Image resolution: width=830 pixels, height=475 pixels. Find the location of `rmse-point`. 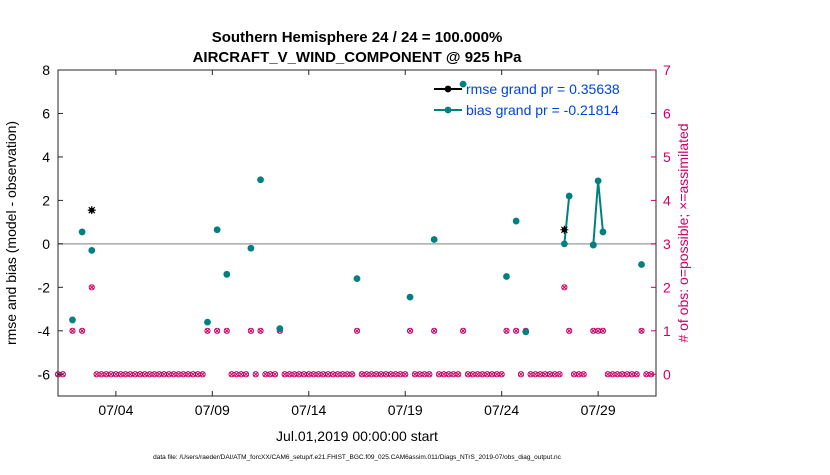

rmse-point is located at coordinates (564, 229).